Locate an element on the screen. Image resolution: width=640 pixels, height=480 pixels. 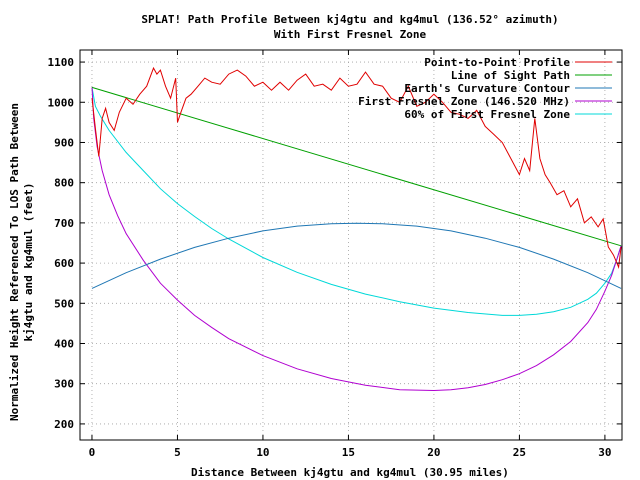
y-tick-label: 400 is located at coordinates (64, 344).